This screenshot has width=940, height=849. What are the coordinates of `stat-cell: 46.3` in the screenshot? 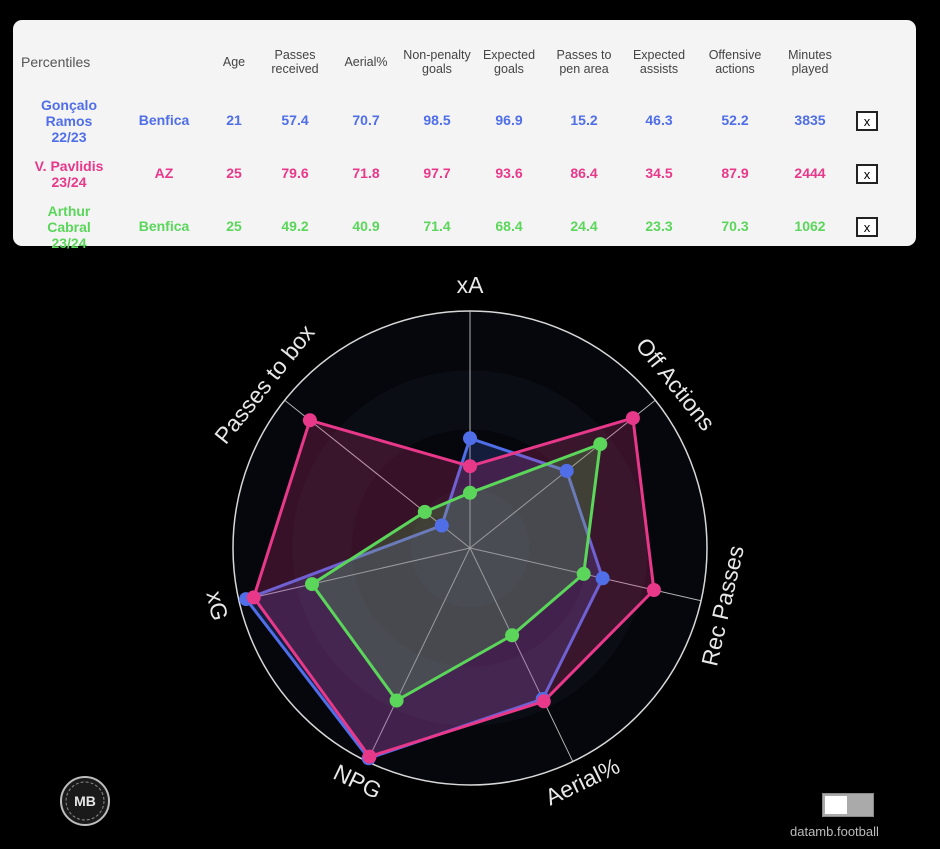 It's located at (659, 120).